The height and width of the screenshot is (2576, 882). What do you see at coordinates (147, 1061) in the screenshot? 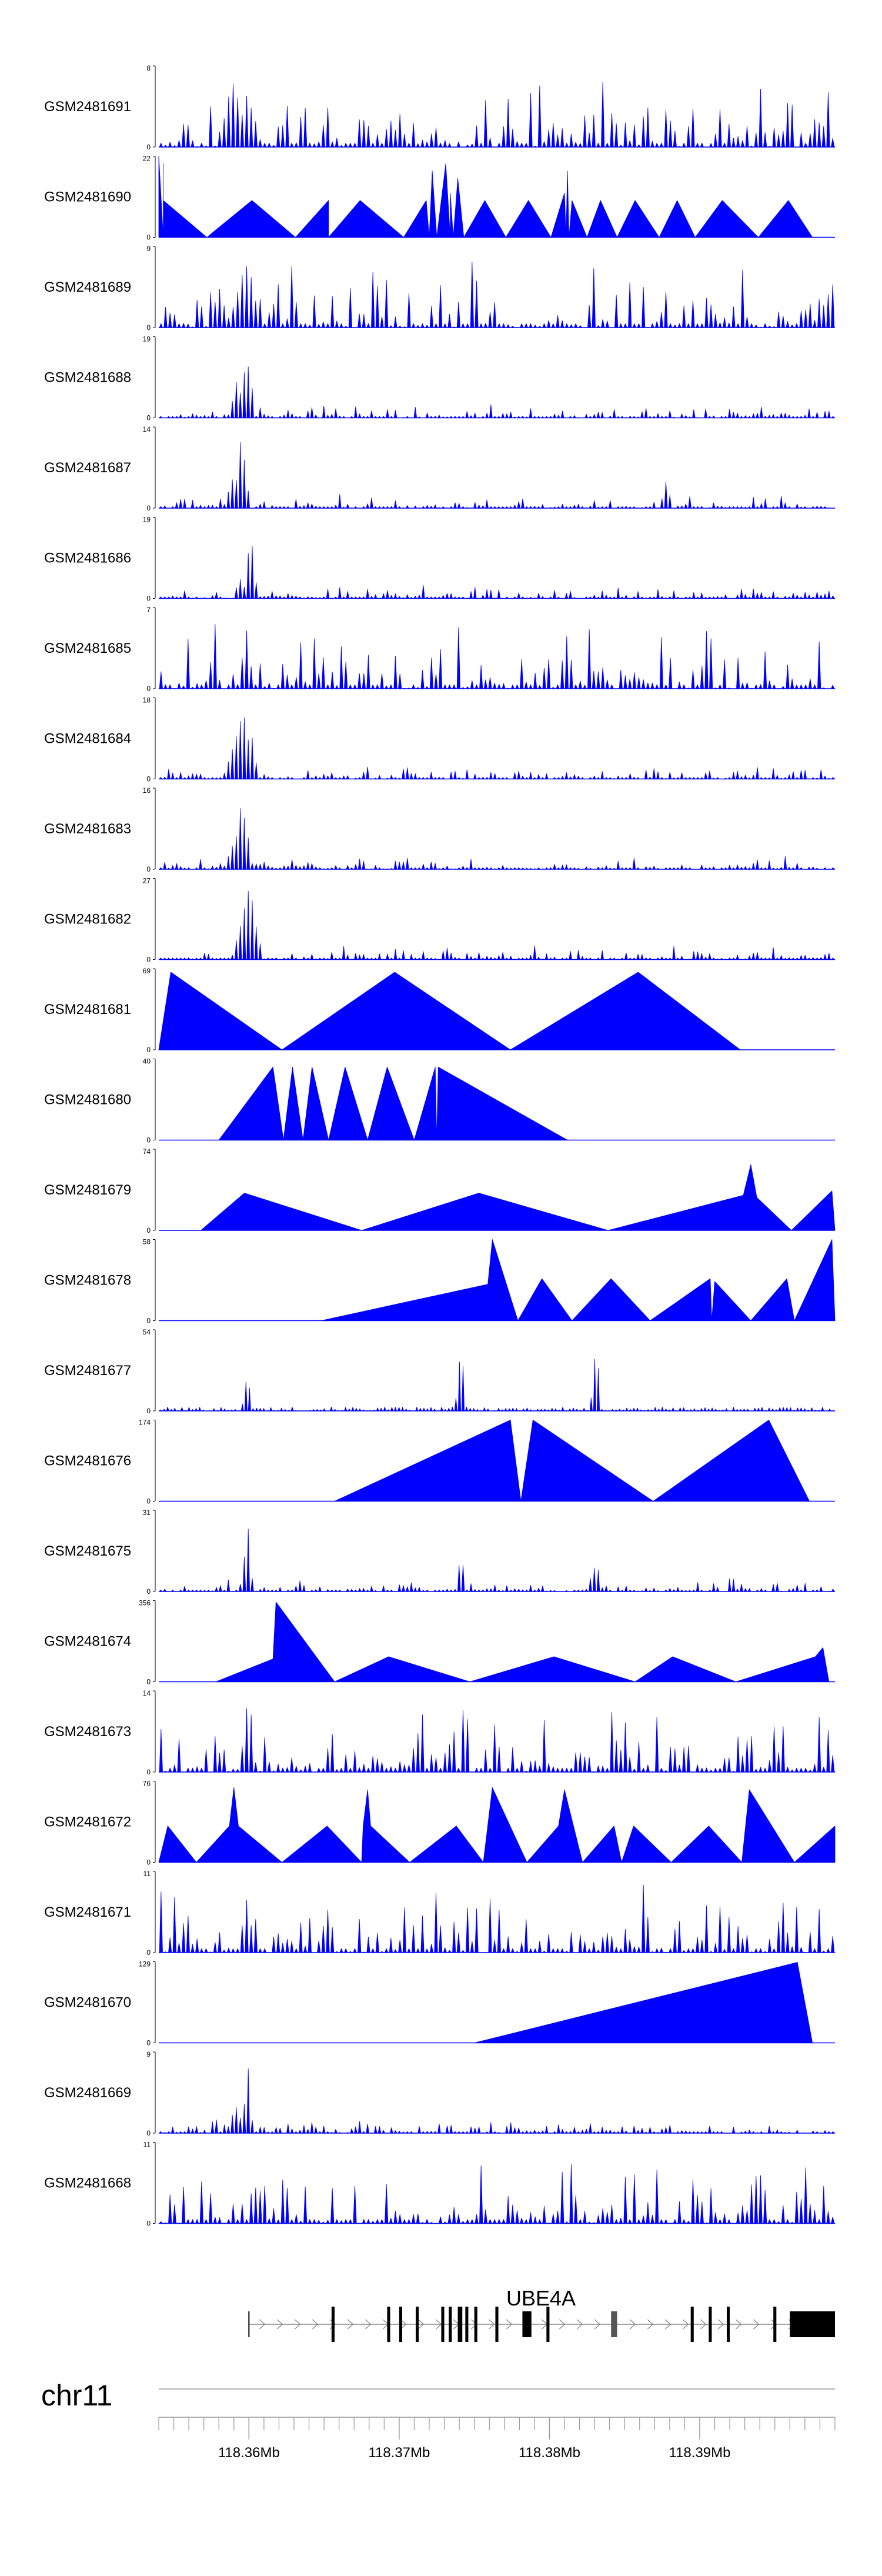
I see `y-max-label: 40` at bounding box center [147, 1061].